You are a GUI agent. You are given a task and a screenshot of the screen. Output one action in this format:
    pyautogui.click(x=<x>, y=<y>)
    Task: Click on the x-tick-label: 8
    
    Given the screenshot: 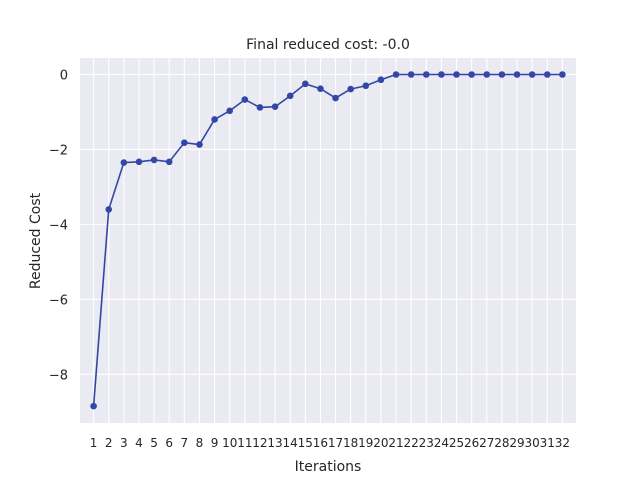 What is the action you would take?
    pyautogui.click(x=200, y=443)
    